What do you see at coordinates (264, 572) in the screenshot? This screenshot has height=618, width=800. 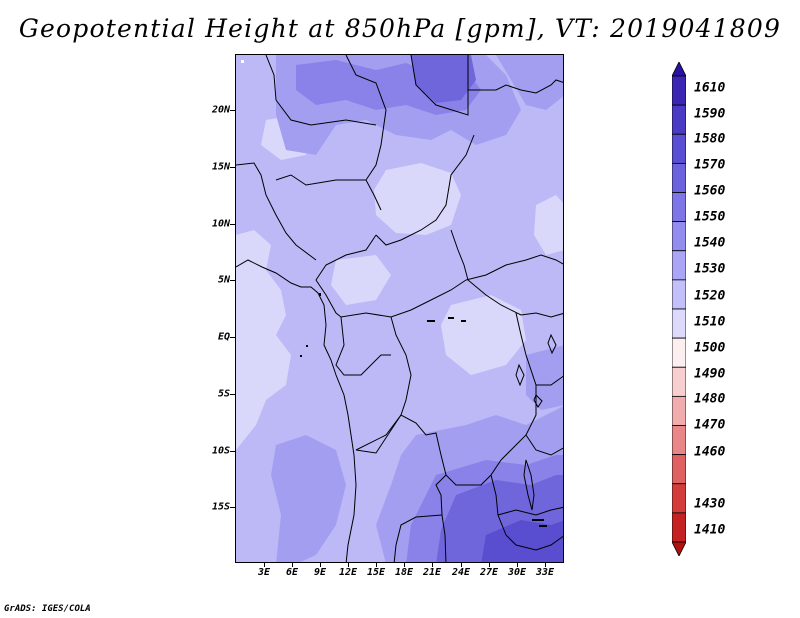 I see `lon-label-3e: 3E` at bounding box center [264, 572].